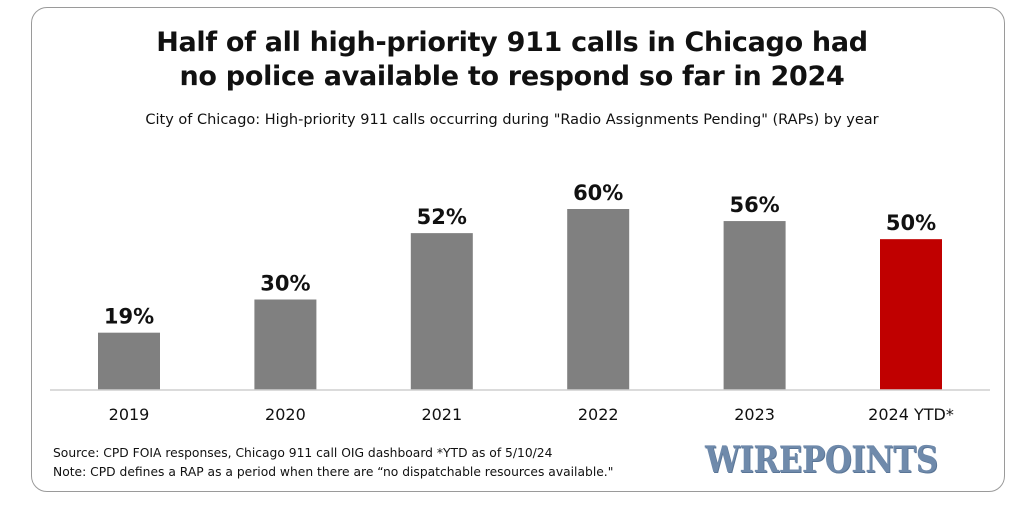 The width and height of the screenshot is (1024, 506). Describe the element at coordinates (911, 314) in the screenshot. I see `bar-2024` at that location.